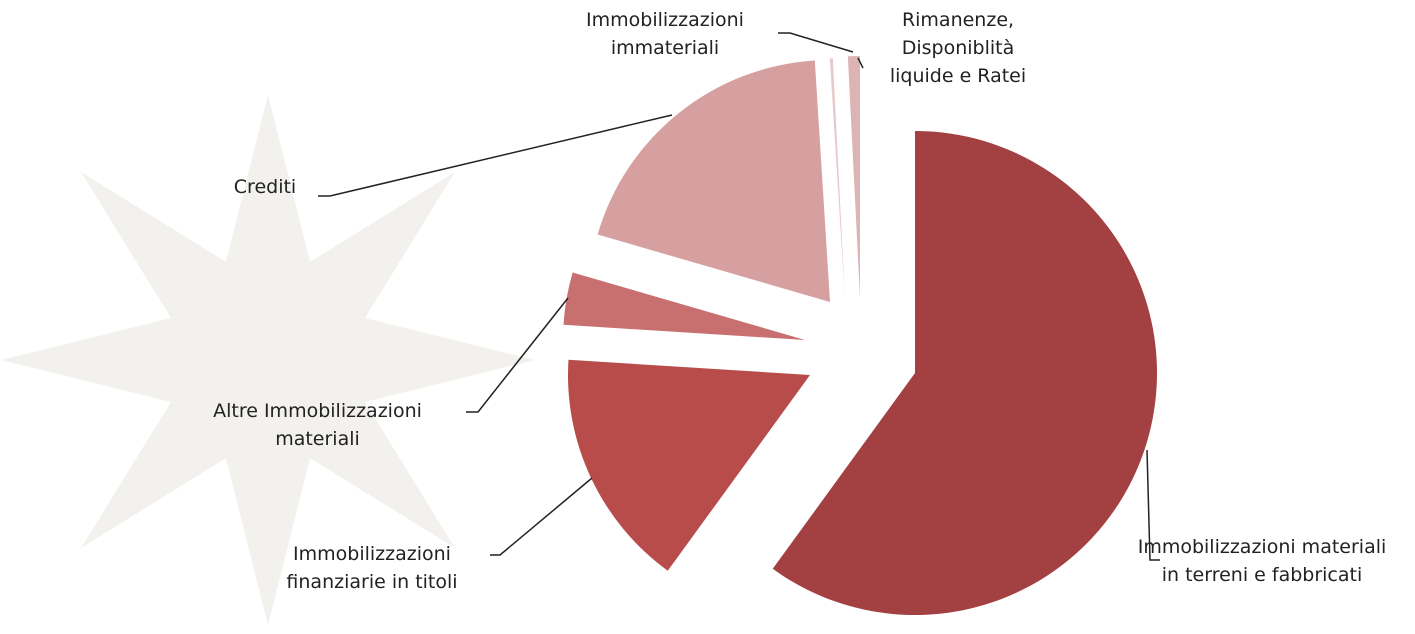  Describe the element at coordinates (372, 568) in the screenshot. I see `slice-label: Immobilizzazioni finanziarie in titoli` at that location.